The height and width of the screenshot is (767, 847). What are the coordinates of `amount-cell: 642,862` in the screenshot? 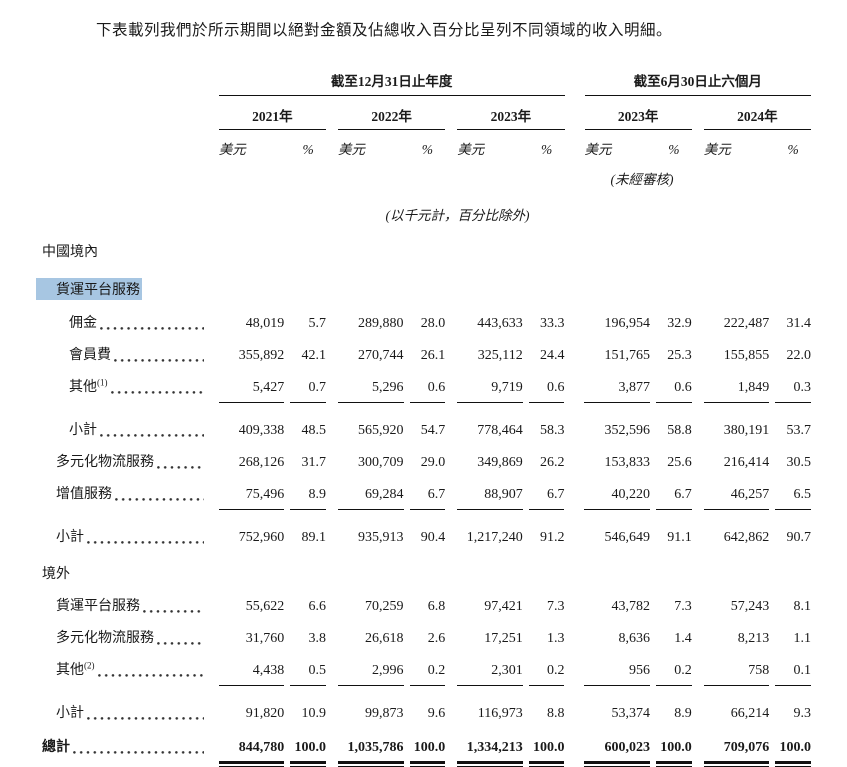 It's located at (746, 537).